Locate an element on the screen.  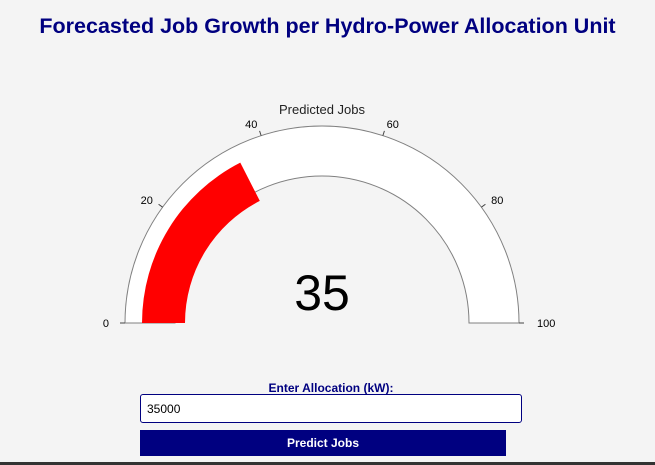
gauge-title: Predicted Jobs is located at coordinates (322, 109).